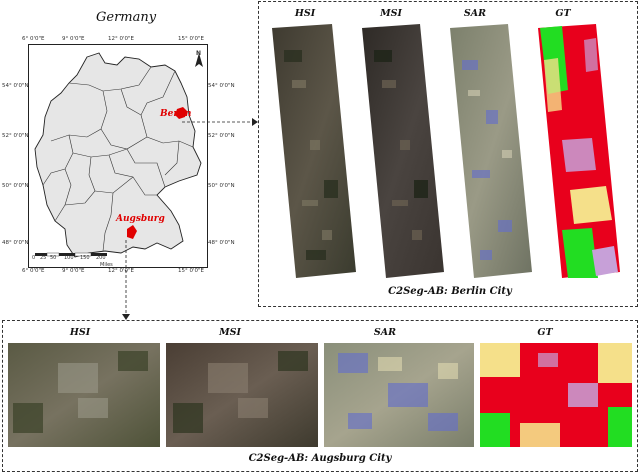  What do you see at coordinates (450, 291) in the screenshot?
I see `berlin-caption: C2Seg-AB: Berlin City` at bounding box center [450, 291].